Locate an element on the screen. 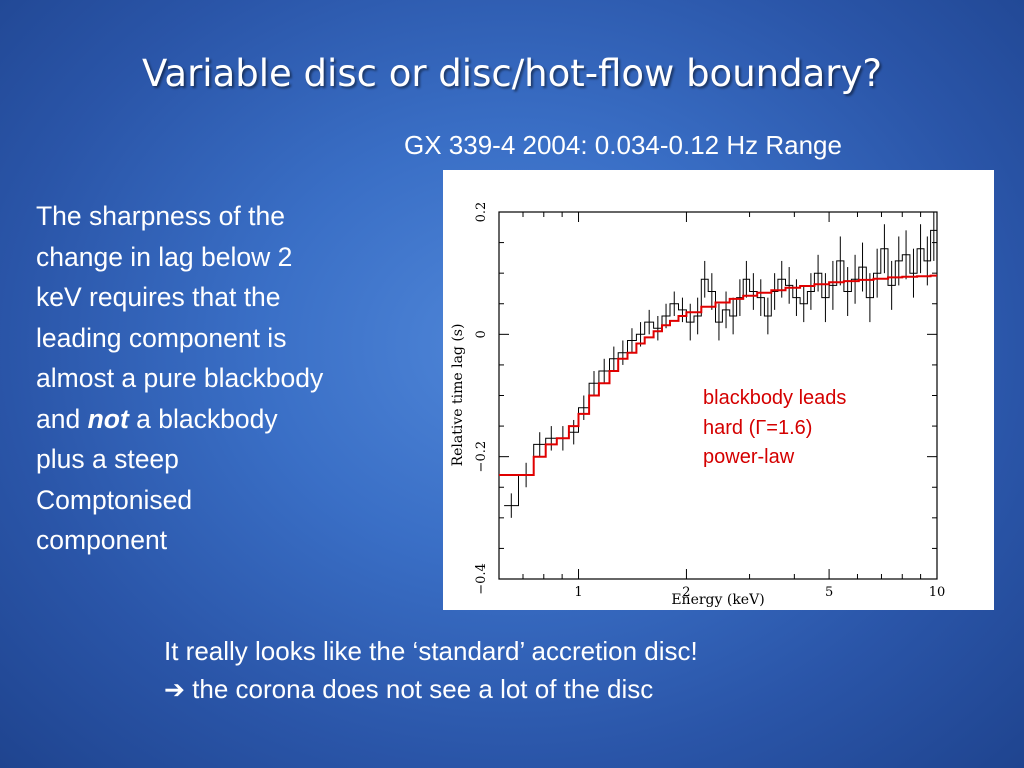 The width and height of the screenshot is (1024, 768). x-tick-label: 5 is located at coordinates (829, 592).